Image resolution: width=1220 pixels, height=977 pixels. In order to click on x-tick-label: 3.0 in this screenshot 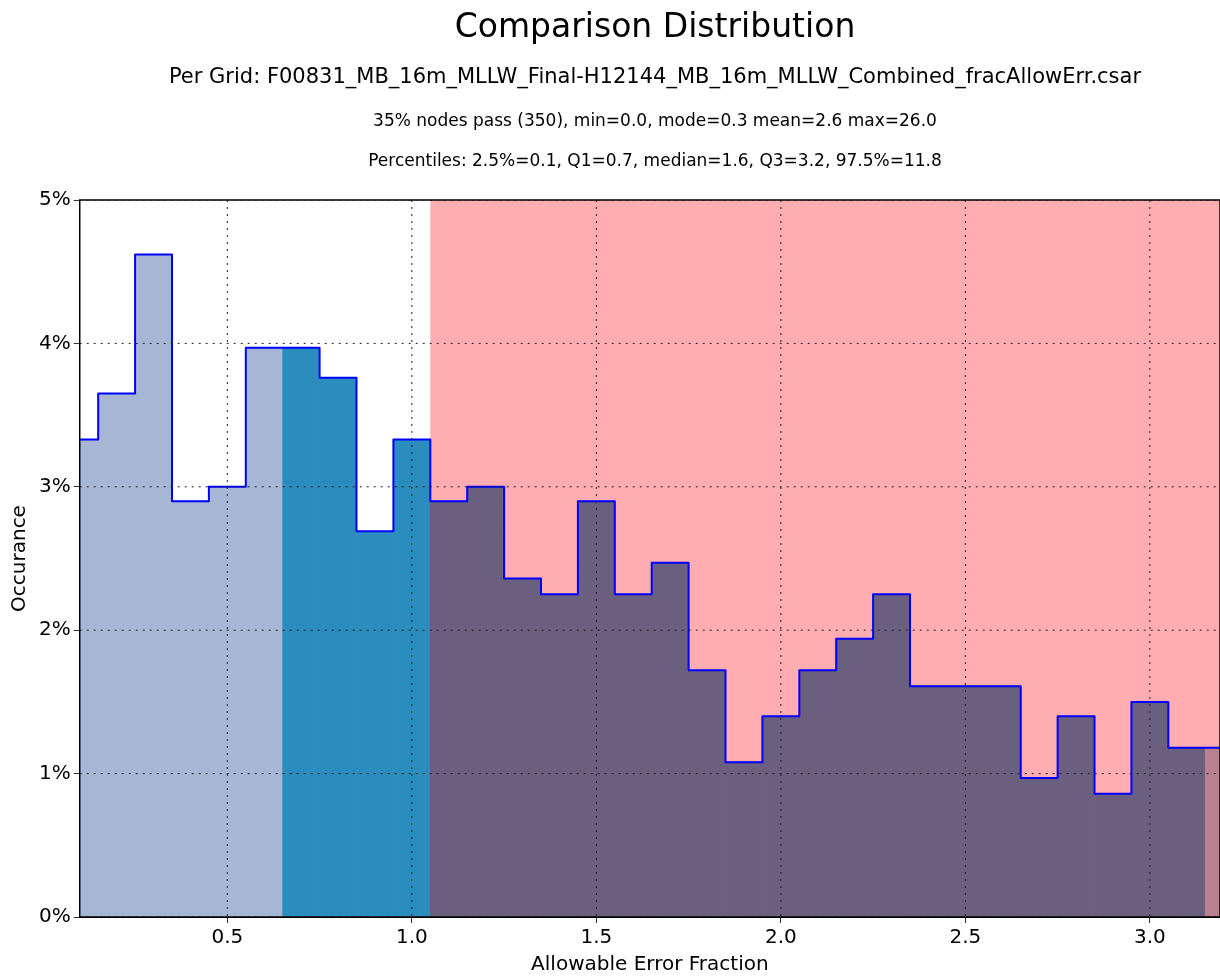, I will do `click(1149, 936)`.